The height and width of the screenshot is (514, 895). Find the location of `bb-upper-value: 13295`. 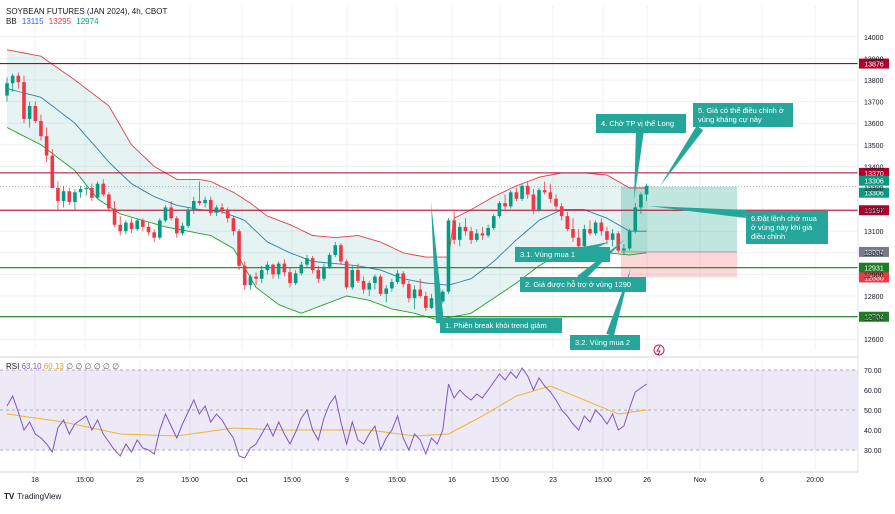

bb-upper-value: 13295 is located at coordinates (60, 21).